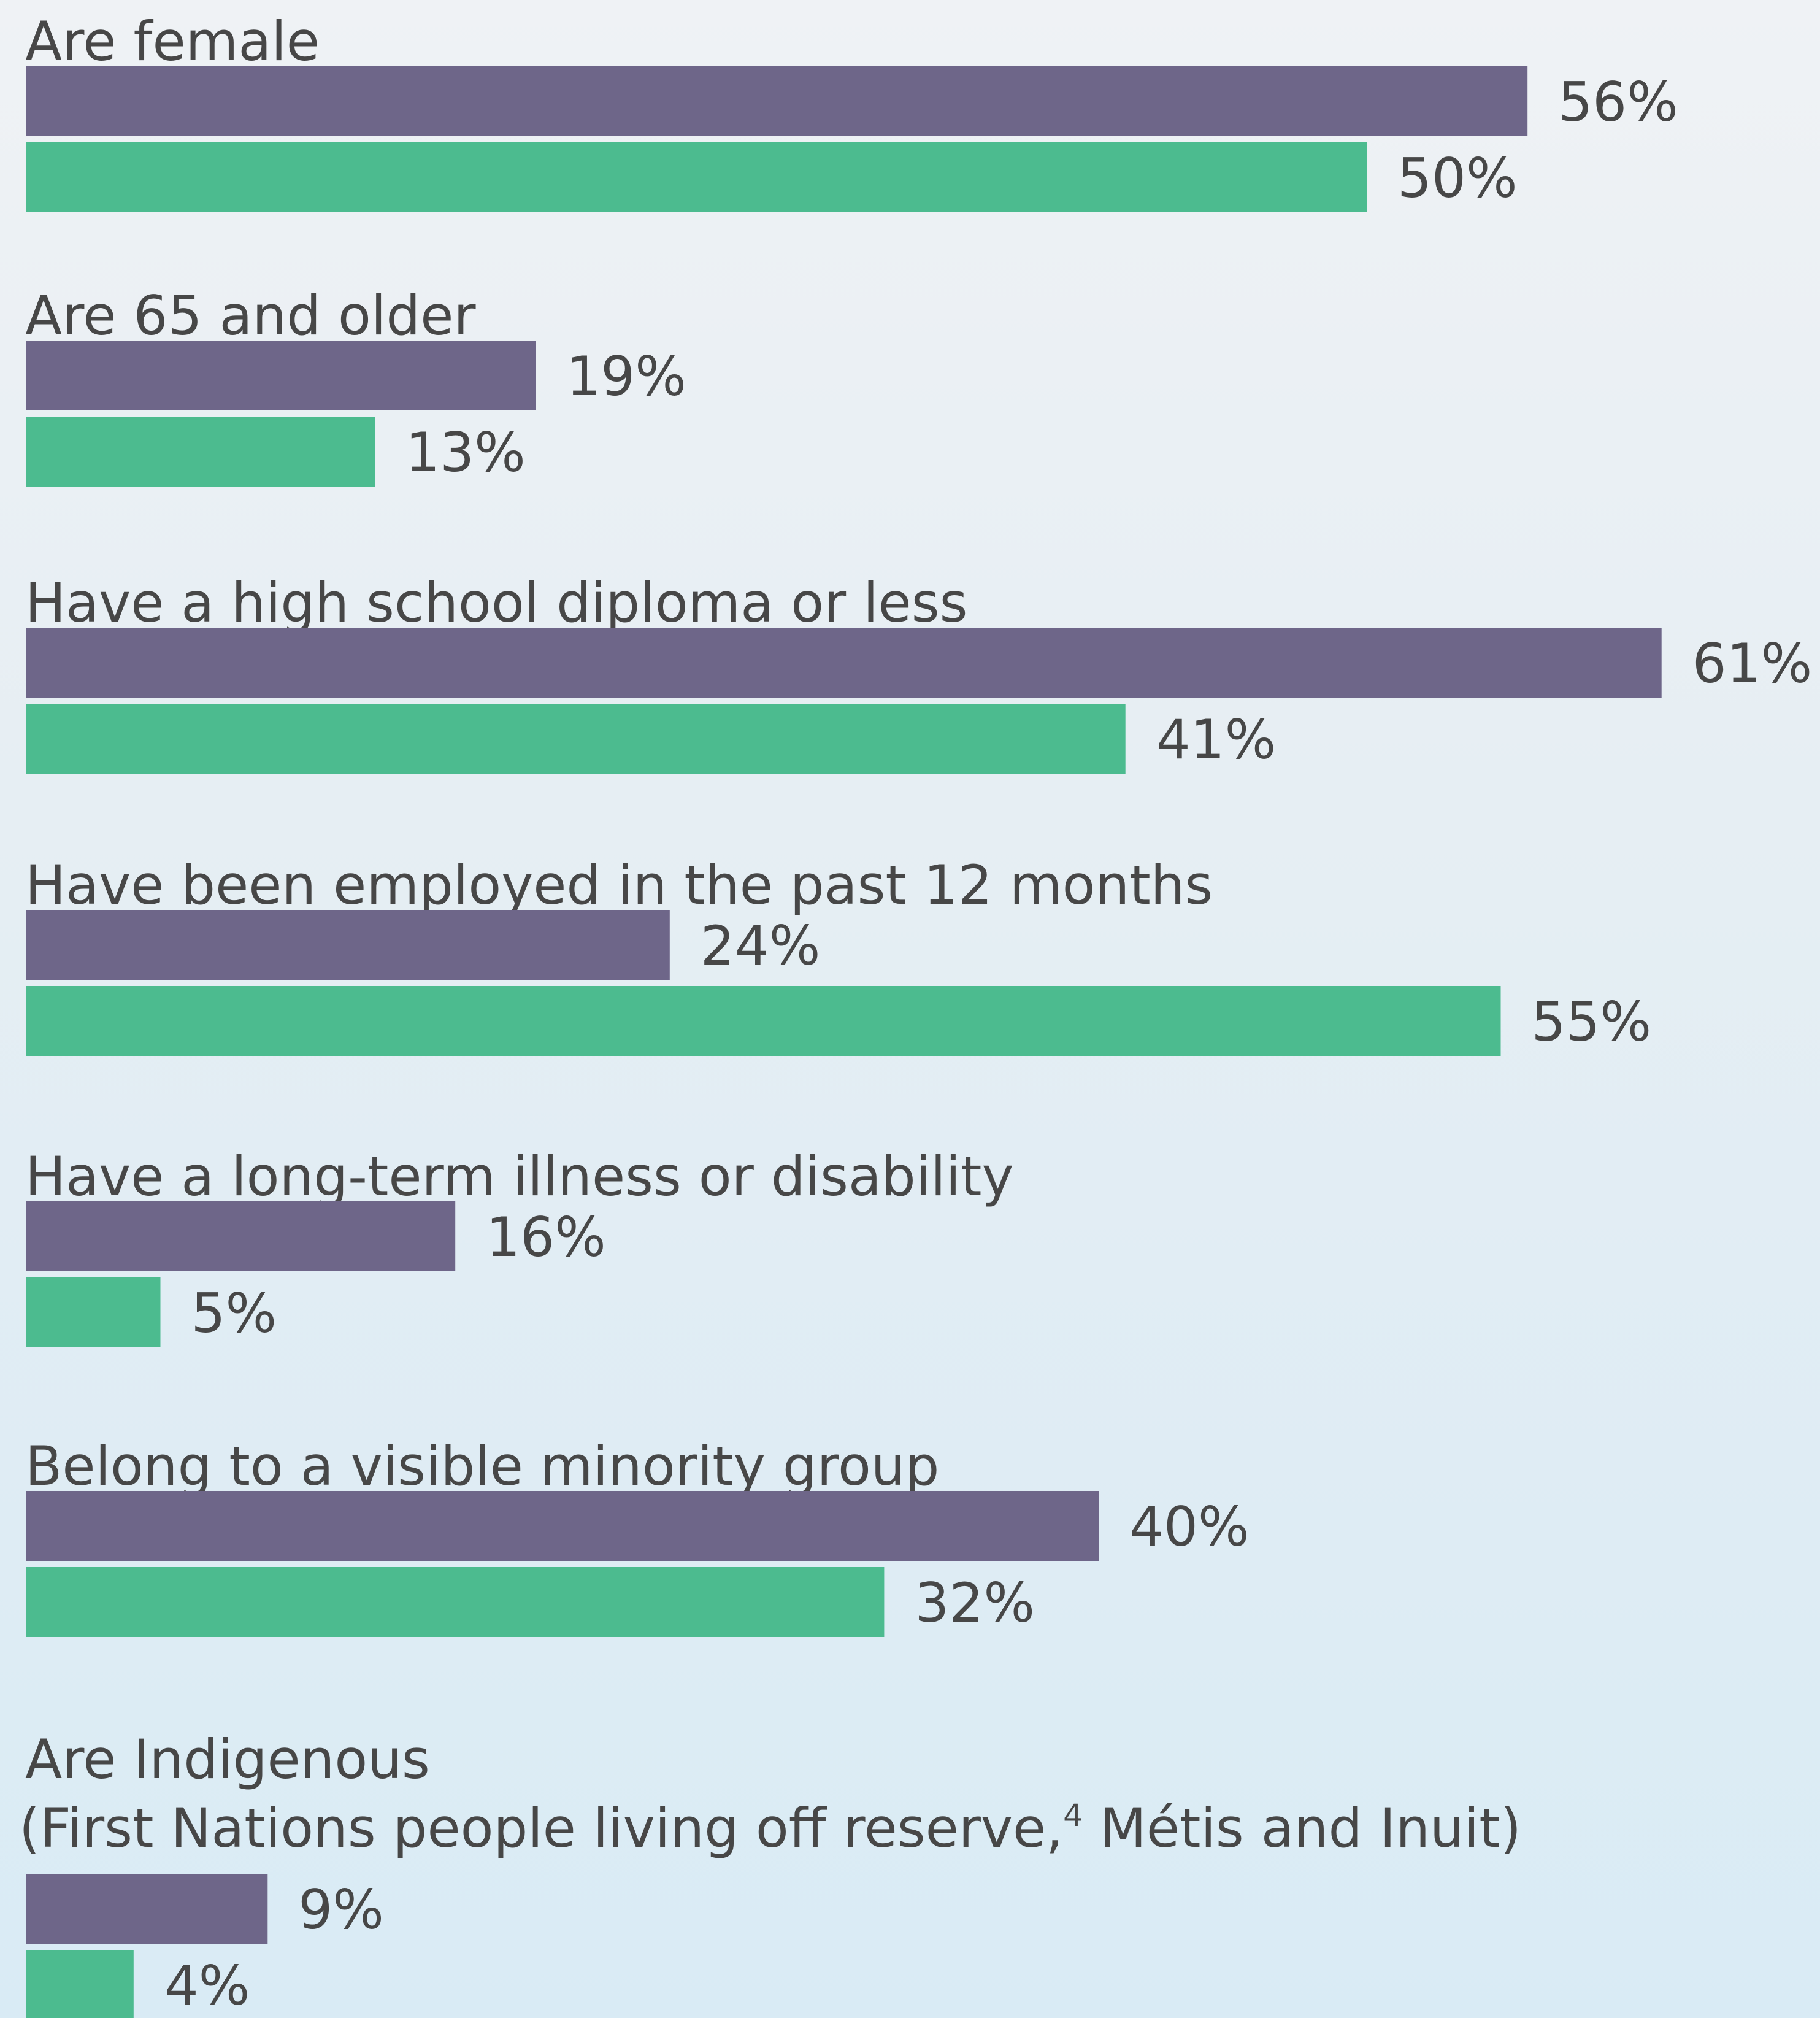 The image size is (1820, 2018). Describe the element at coordinates (1592, 1021) in the screenshot. I see `value-label: 55%` at that location.